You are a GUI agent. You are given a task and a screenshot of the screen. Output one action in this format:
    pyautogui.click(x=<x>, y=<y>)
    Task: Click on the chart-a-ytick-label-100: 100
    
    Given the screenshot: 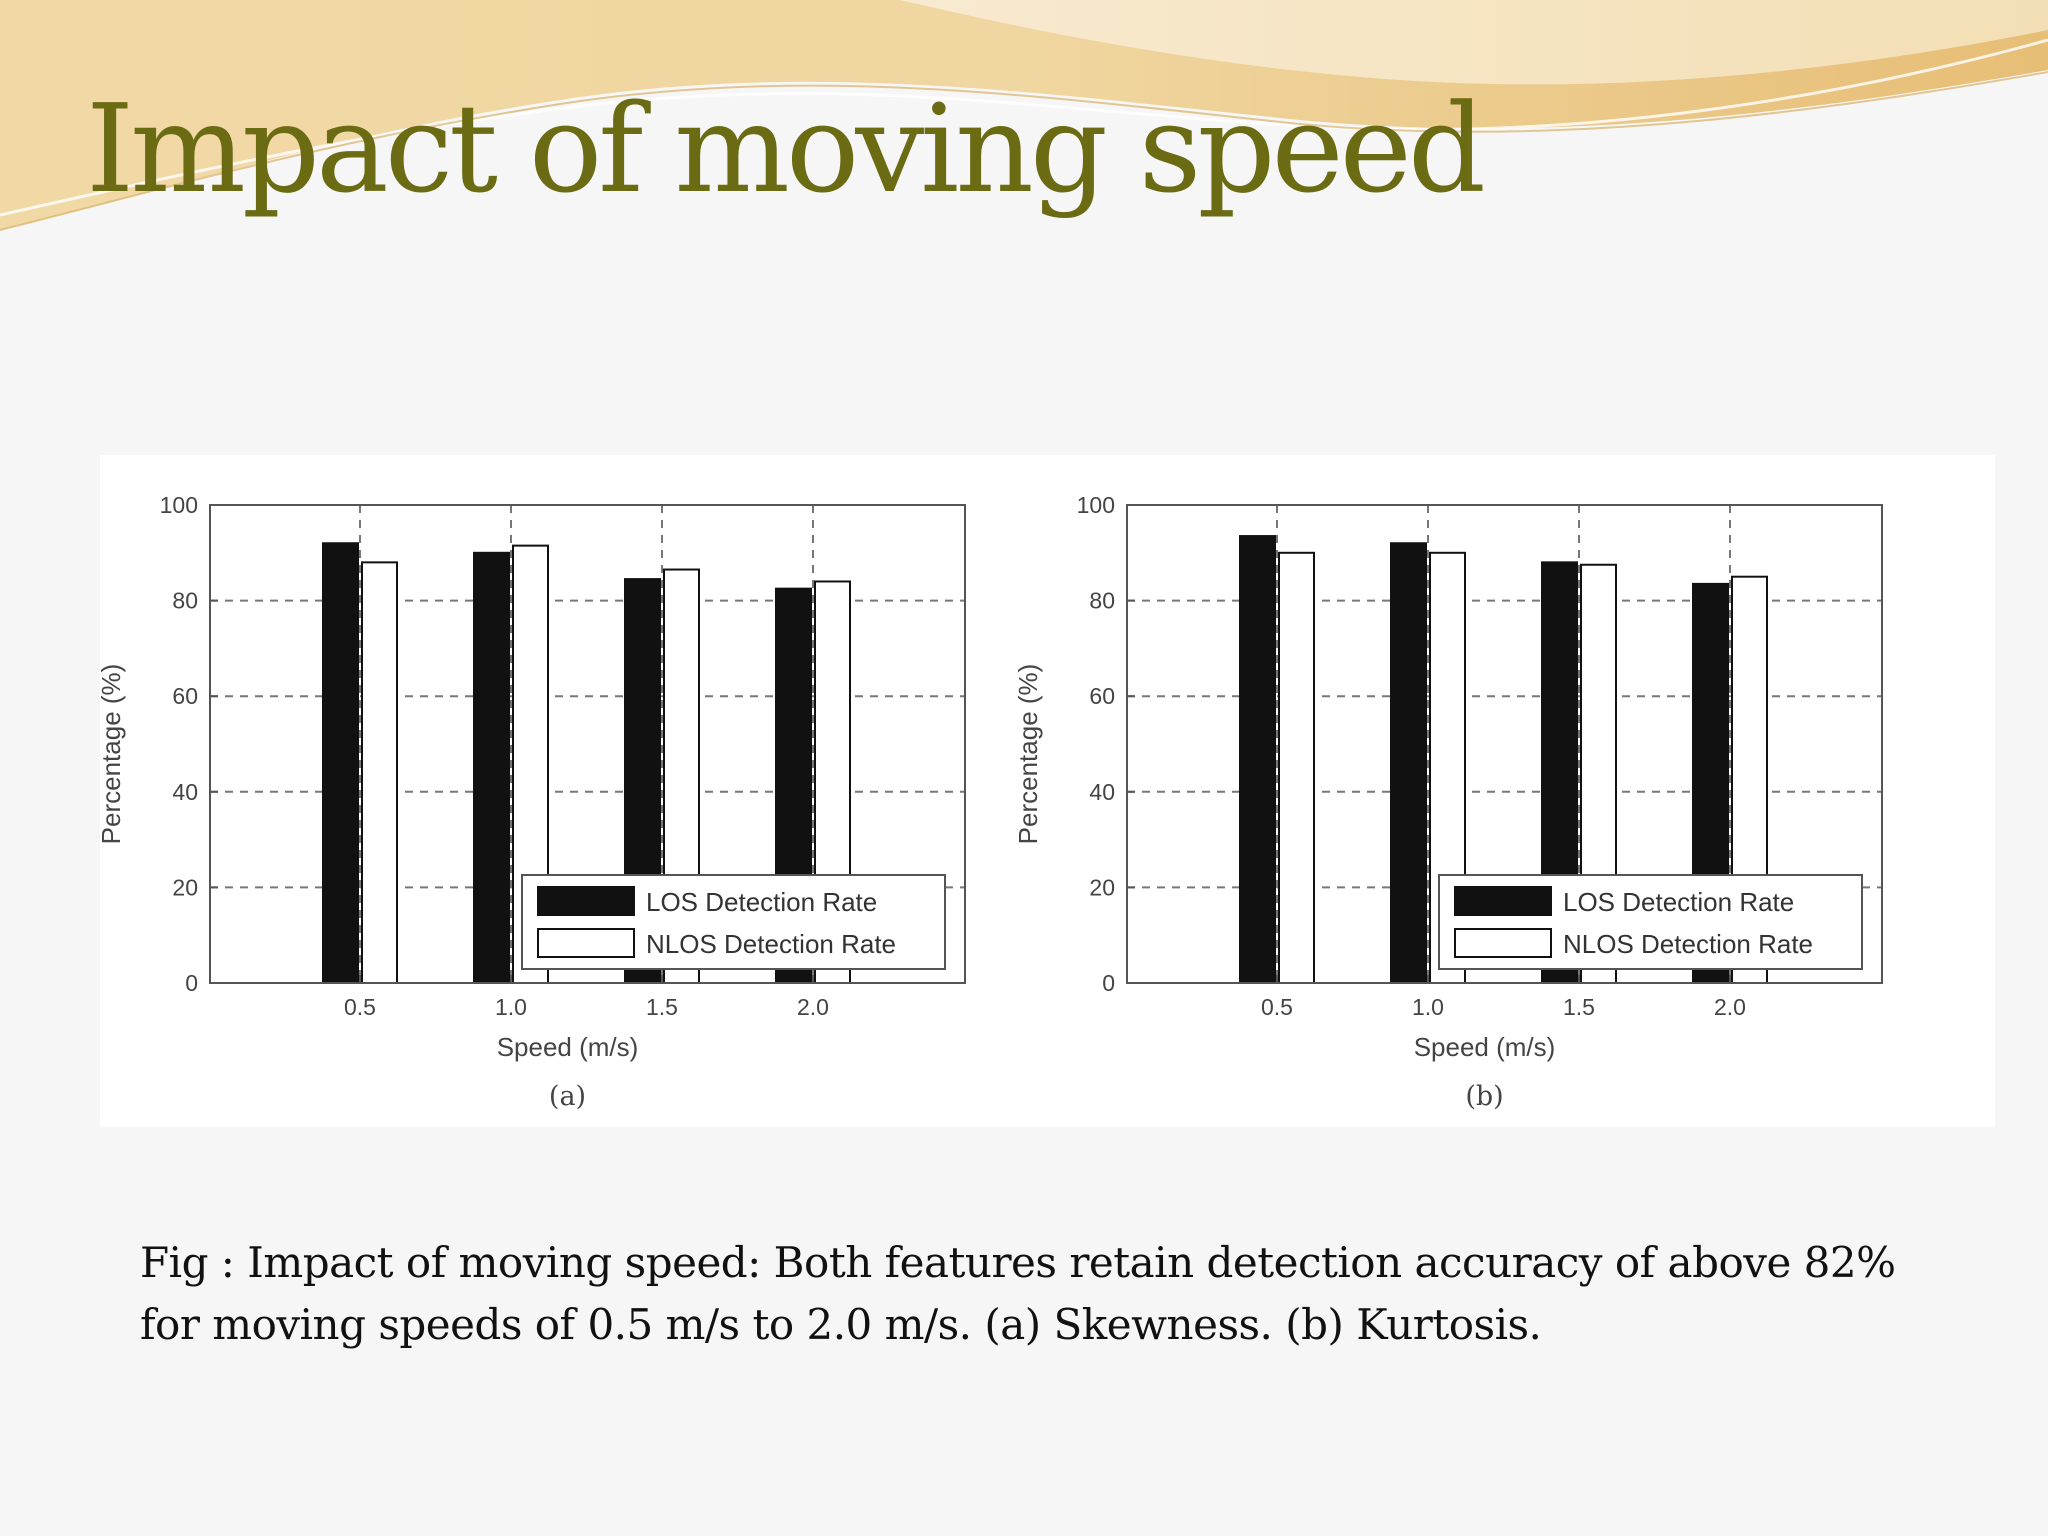 What is the action you would take?
    pyautogui.click(x=179, y=505)
    